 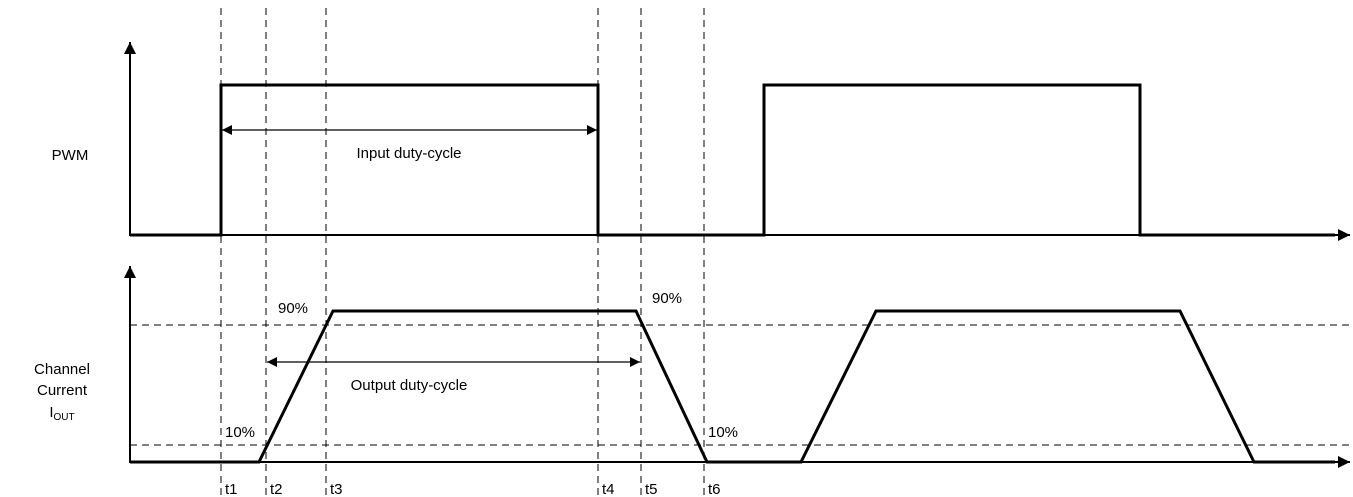 What do you see at coordinates (608, 489) in the screenshot?
I see `time-marker: t4` at bounding box center [608, 489].